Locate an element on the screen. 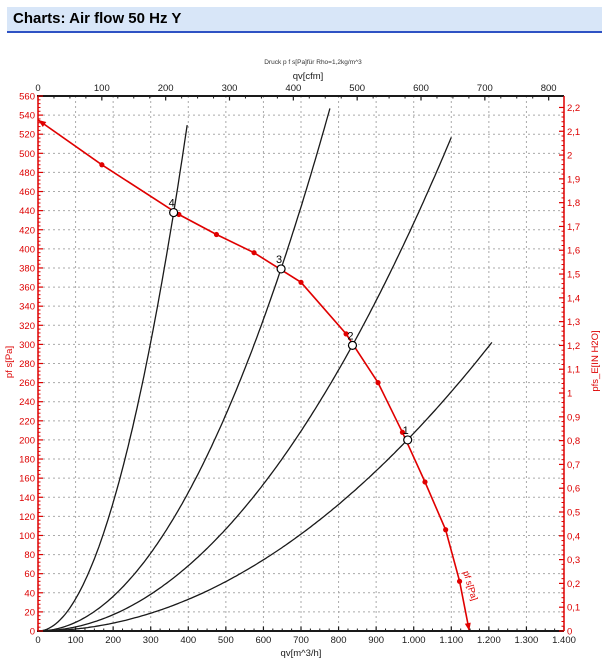 This screenshot has width=609, height=662. left-tick-label: 40 is located at coordinates (29, 593).